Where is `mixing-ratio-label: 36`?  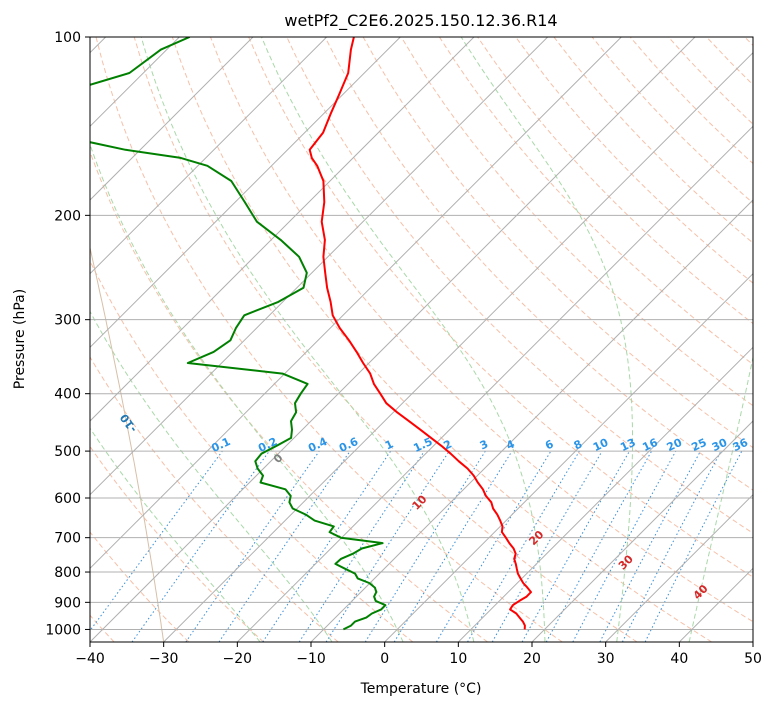 mixing-ratio-label: 36 is located at coordinates (741, 445).